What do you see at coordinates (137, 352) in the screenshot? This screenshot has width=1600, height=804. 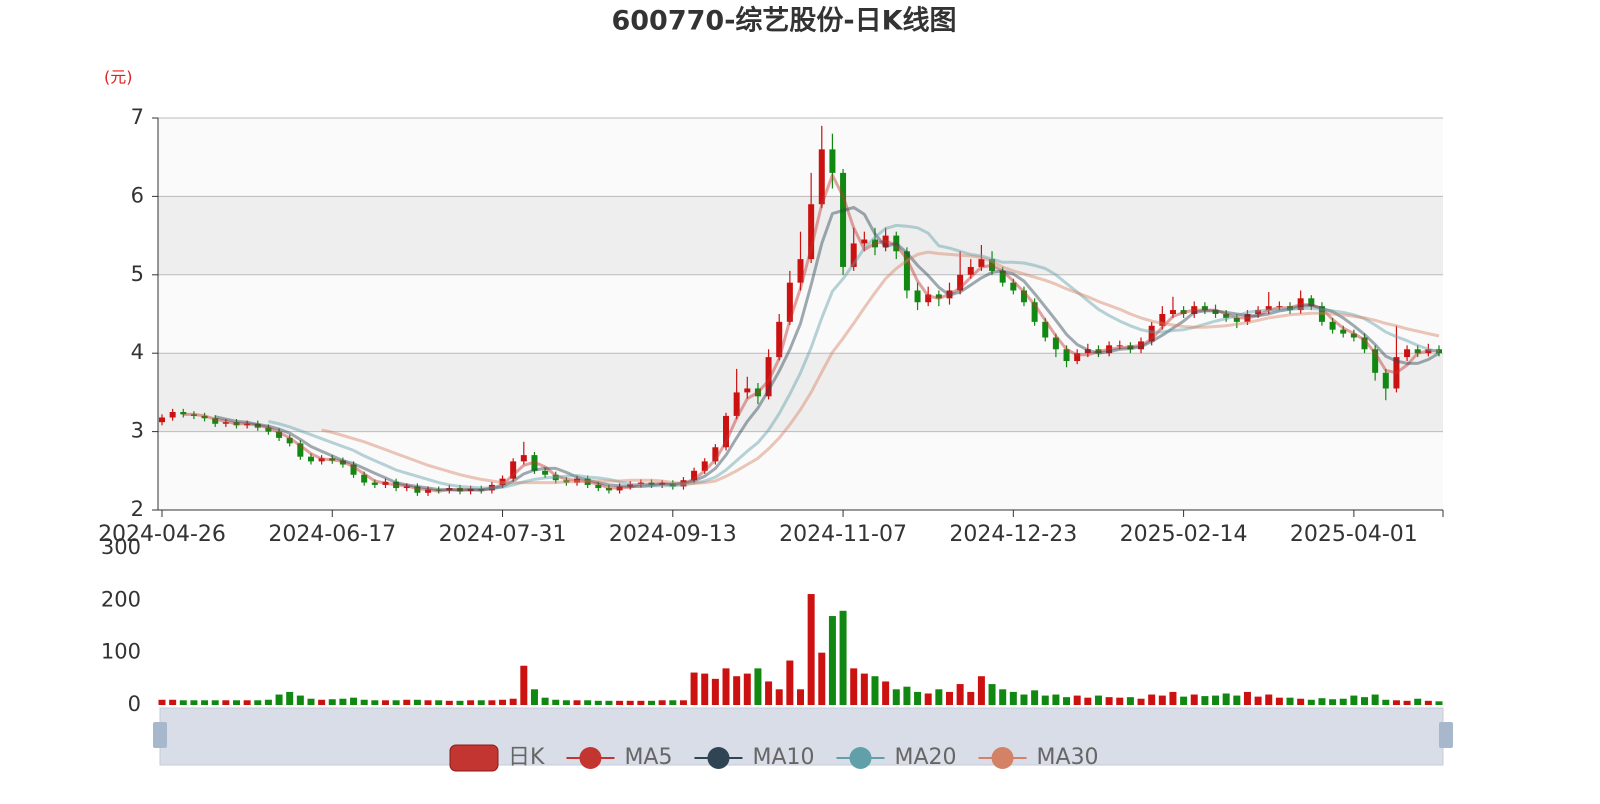 I see `y-tick-label: 4` at bounding box center [137, 352].